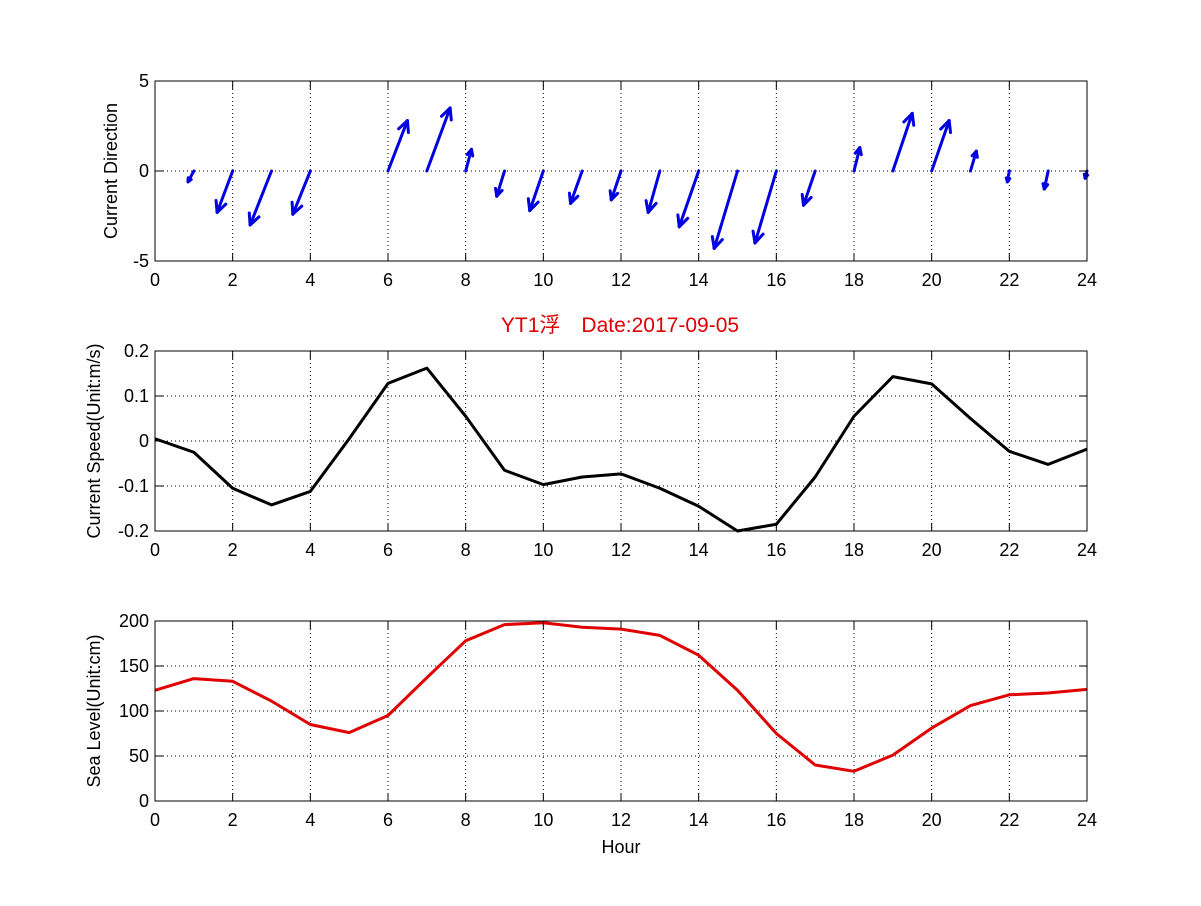 The width and height of the screenshot is (1201, 906). What do you see at coordinates (133, 486) in the screenshot?
I see `y-tick-label: -0.1` at bounding box center [133, 486].